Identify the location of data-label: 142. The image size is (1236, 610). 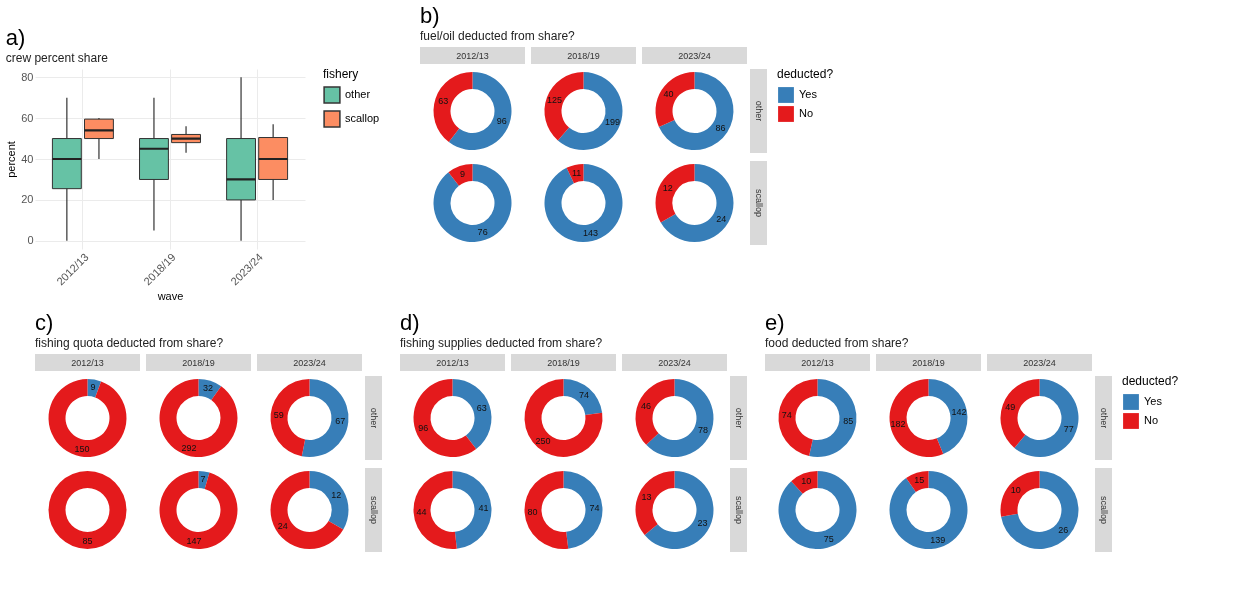
(959, 412).